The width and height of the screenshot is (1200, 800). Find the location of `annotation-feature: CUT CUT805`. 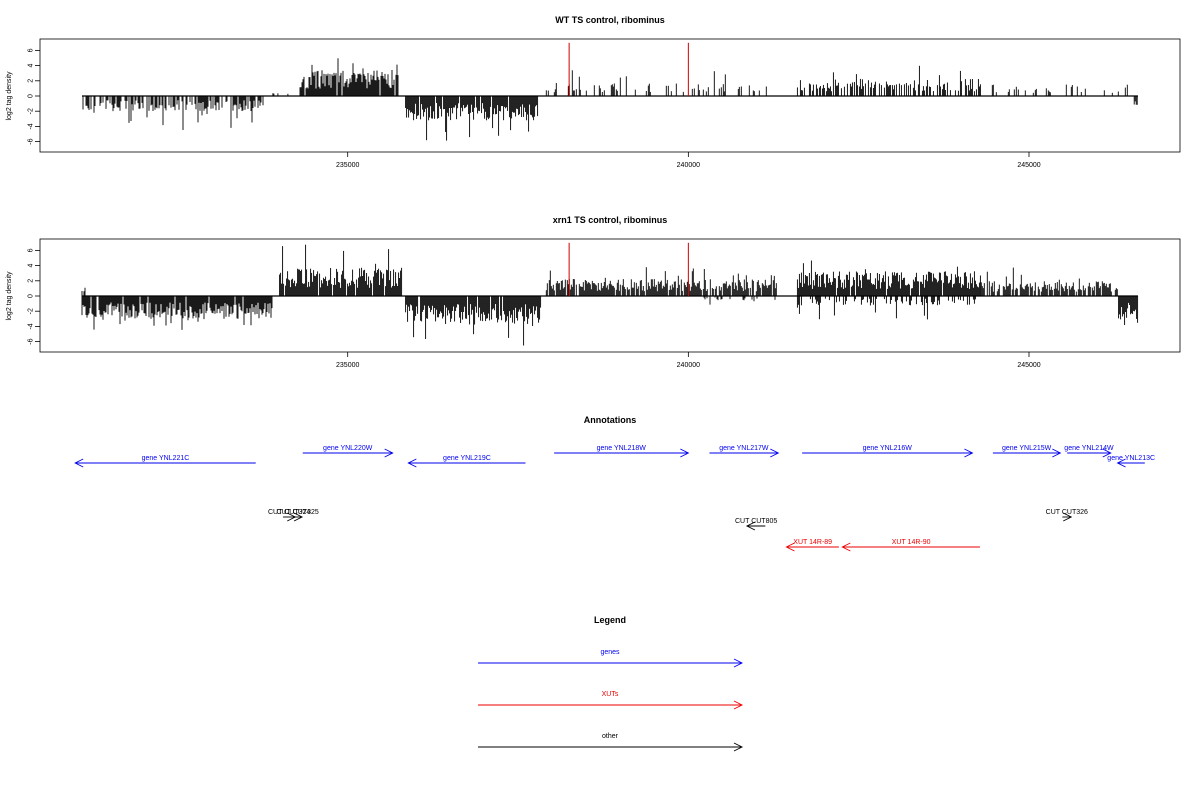

annotation-feature: CUT CUT805 is located at coordinates (756, 524).